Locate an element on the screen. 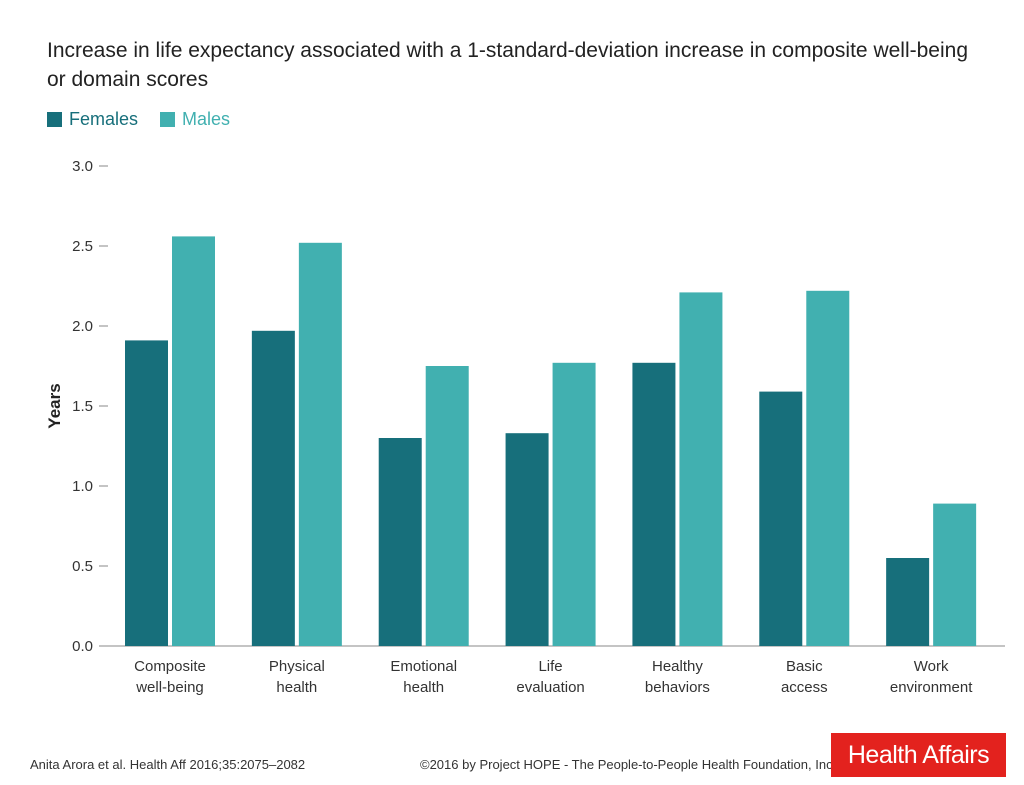  y-tick-label-5: 2.5 is located at coordinates (82, 246).